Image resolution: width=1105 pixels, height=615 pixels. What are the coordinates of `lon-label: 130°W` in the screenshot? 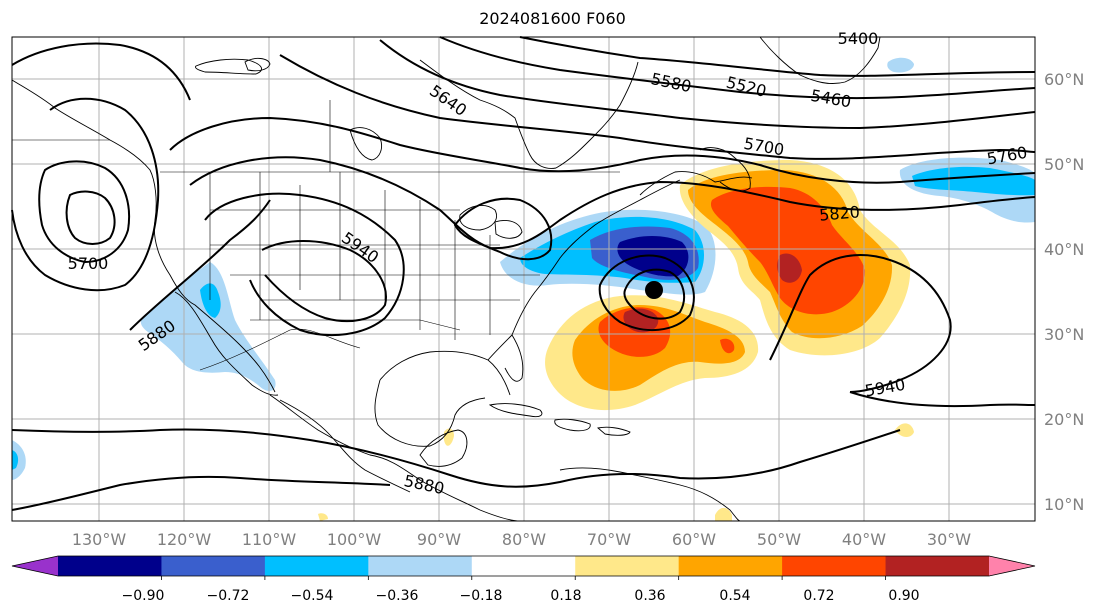 It's located at (99, 539).